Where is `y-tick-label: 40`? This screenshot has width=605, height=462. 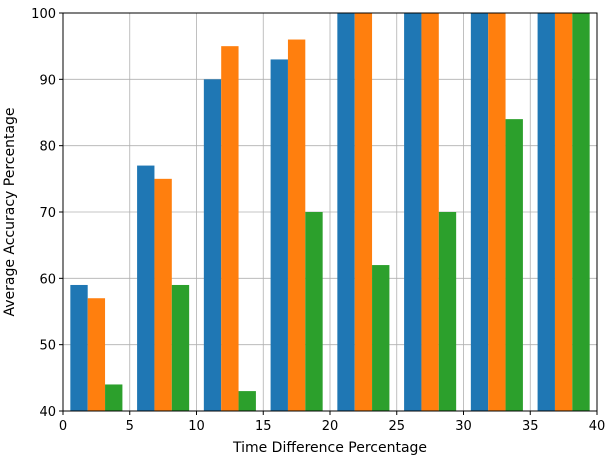
y-tick-label: 40 is located at coordinates (47, 412).